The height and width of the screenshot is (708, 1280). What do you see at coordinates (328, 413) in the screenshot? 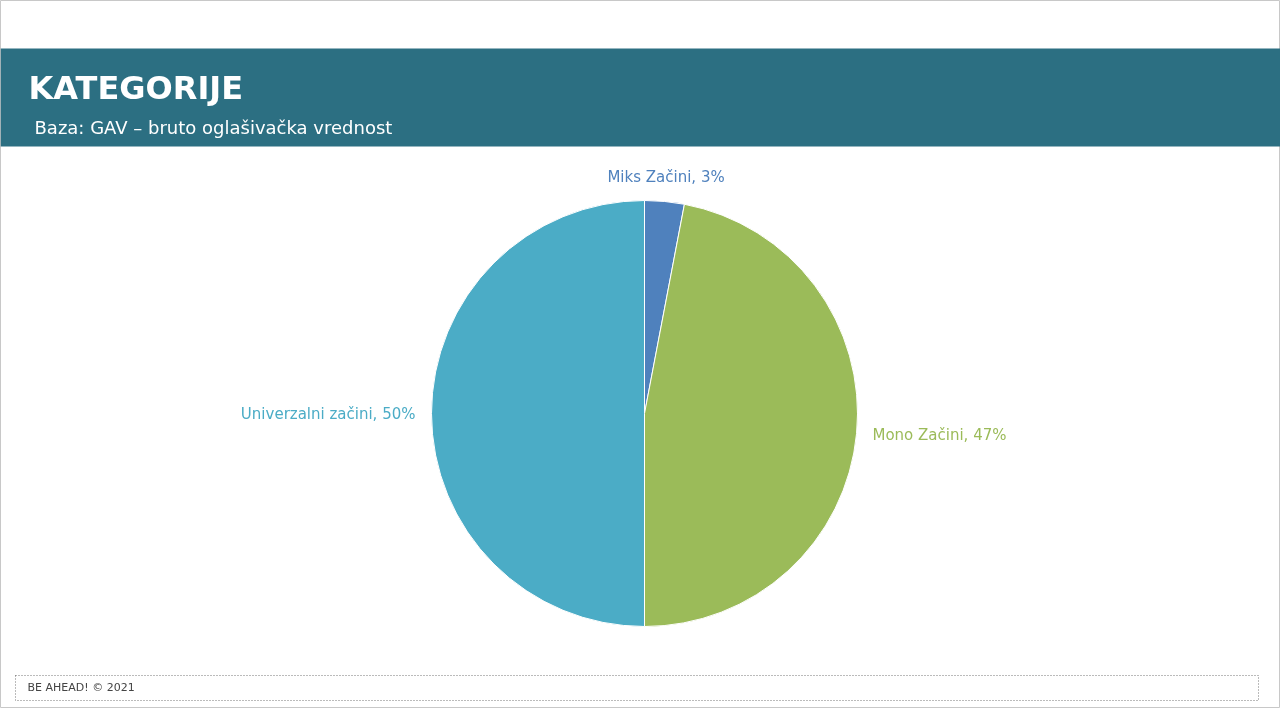
I see `slice-label: Univerzalni začini, 50%` at bounding box center [328, 413].